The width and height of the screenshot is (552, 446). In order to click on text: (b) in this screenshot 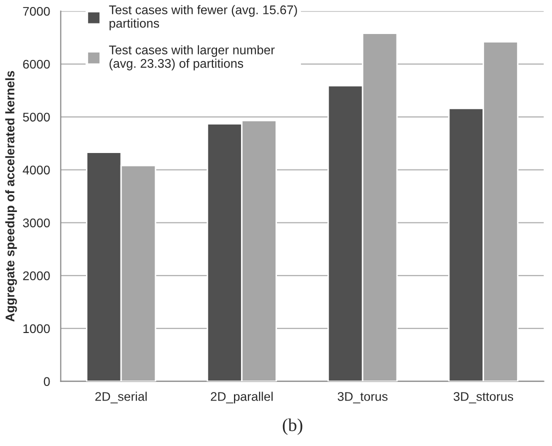, I will do `click(292, 426)`.